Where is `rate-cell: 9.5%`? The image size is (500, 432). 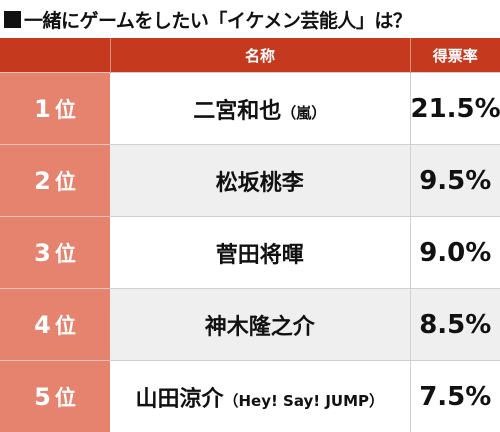 rate-cell: 9.5% is located at coordinates (455, 181).